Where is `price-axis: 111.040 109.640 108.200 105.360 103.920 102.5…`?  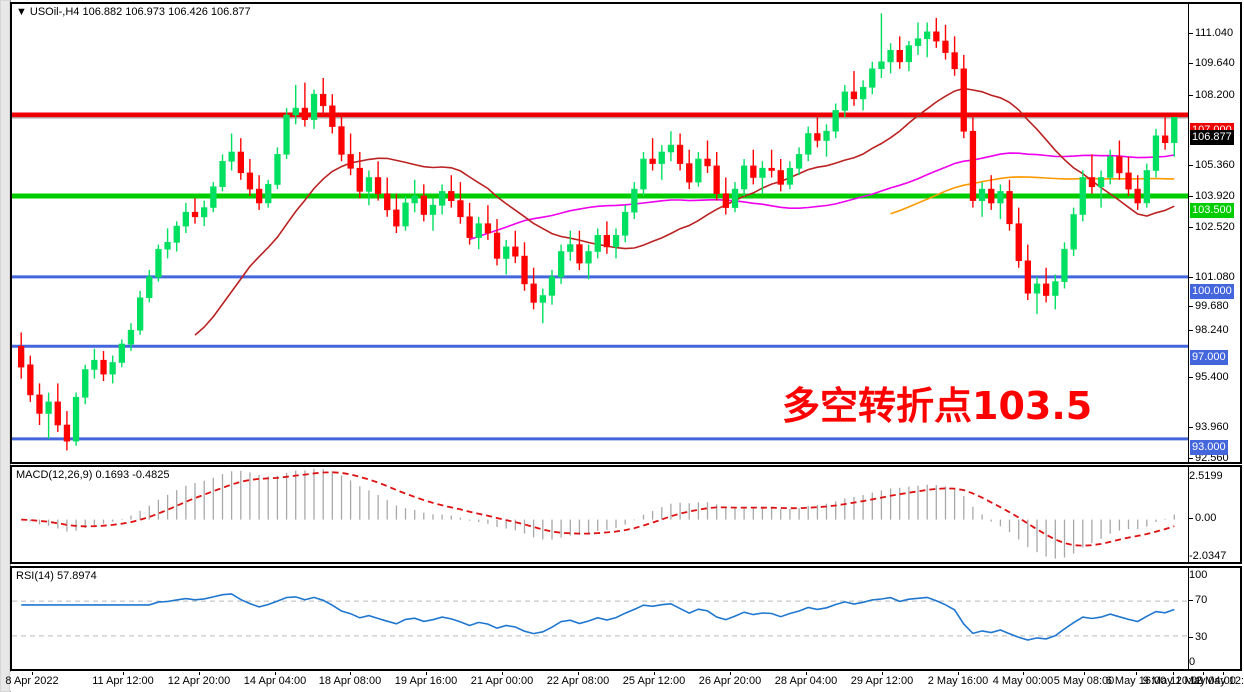
price-axis: 111.040 109.640 108.200 105.360 103.920 102.5… is located at coordinates (1214, 234).